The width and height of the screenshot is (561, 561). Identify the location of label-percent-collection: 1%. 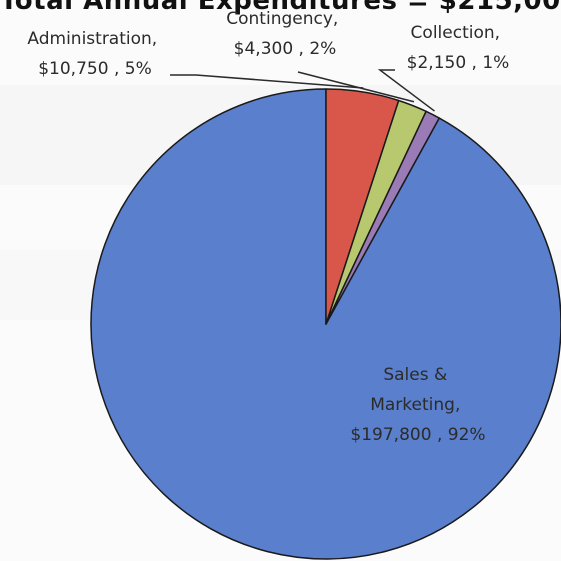
(495, 63).